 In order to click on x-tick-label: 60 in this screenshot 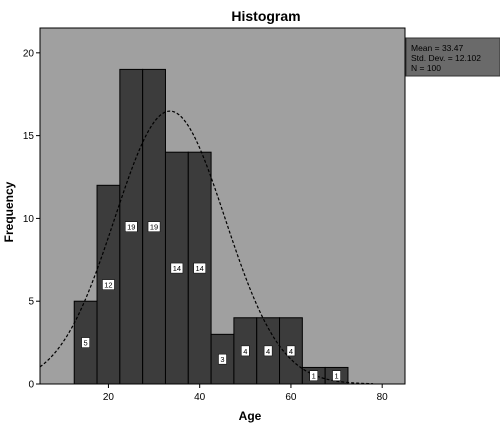, I will do `click(291, 397)`.